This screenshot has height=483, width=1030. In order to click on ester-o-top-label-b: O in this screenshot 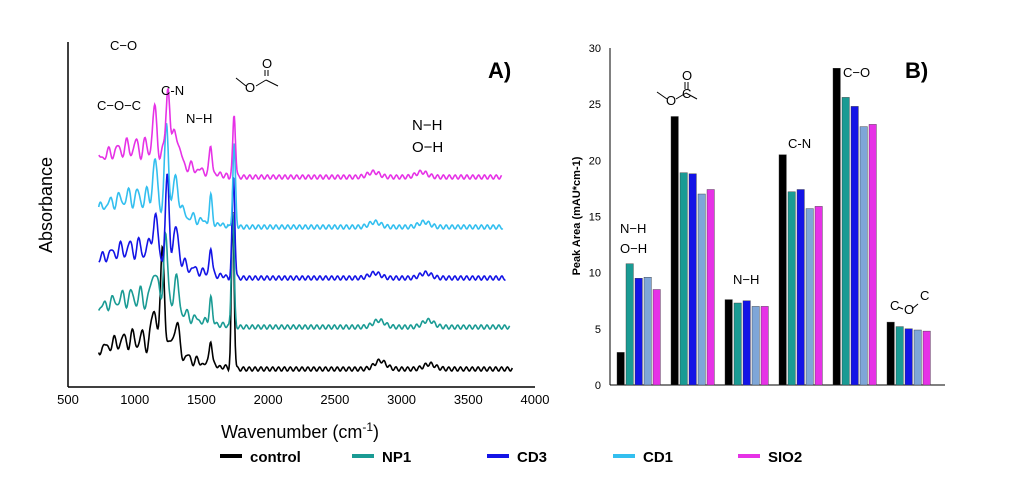, I will do `click(687, 75)`.